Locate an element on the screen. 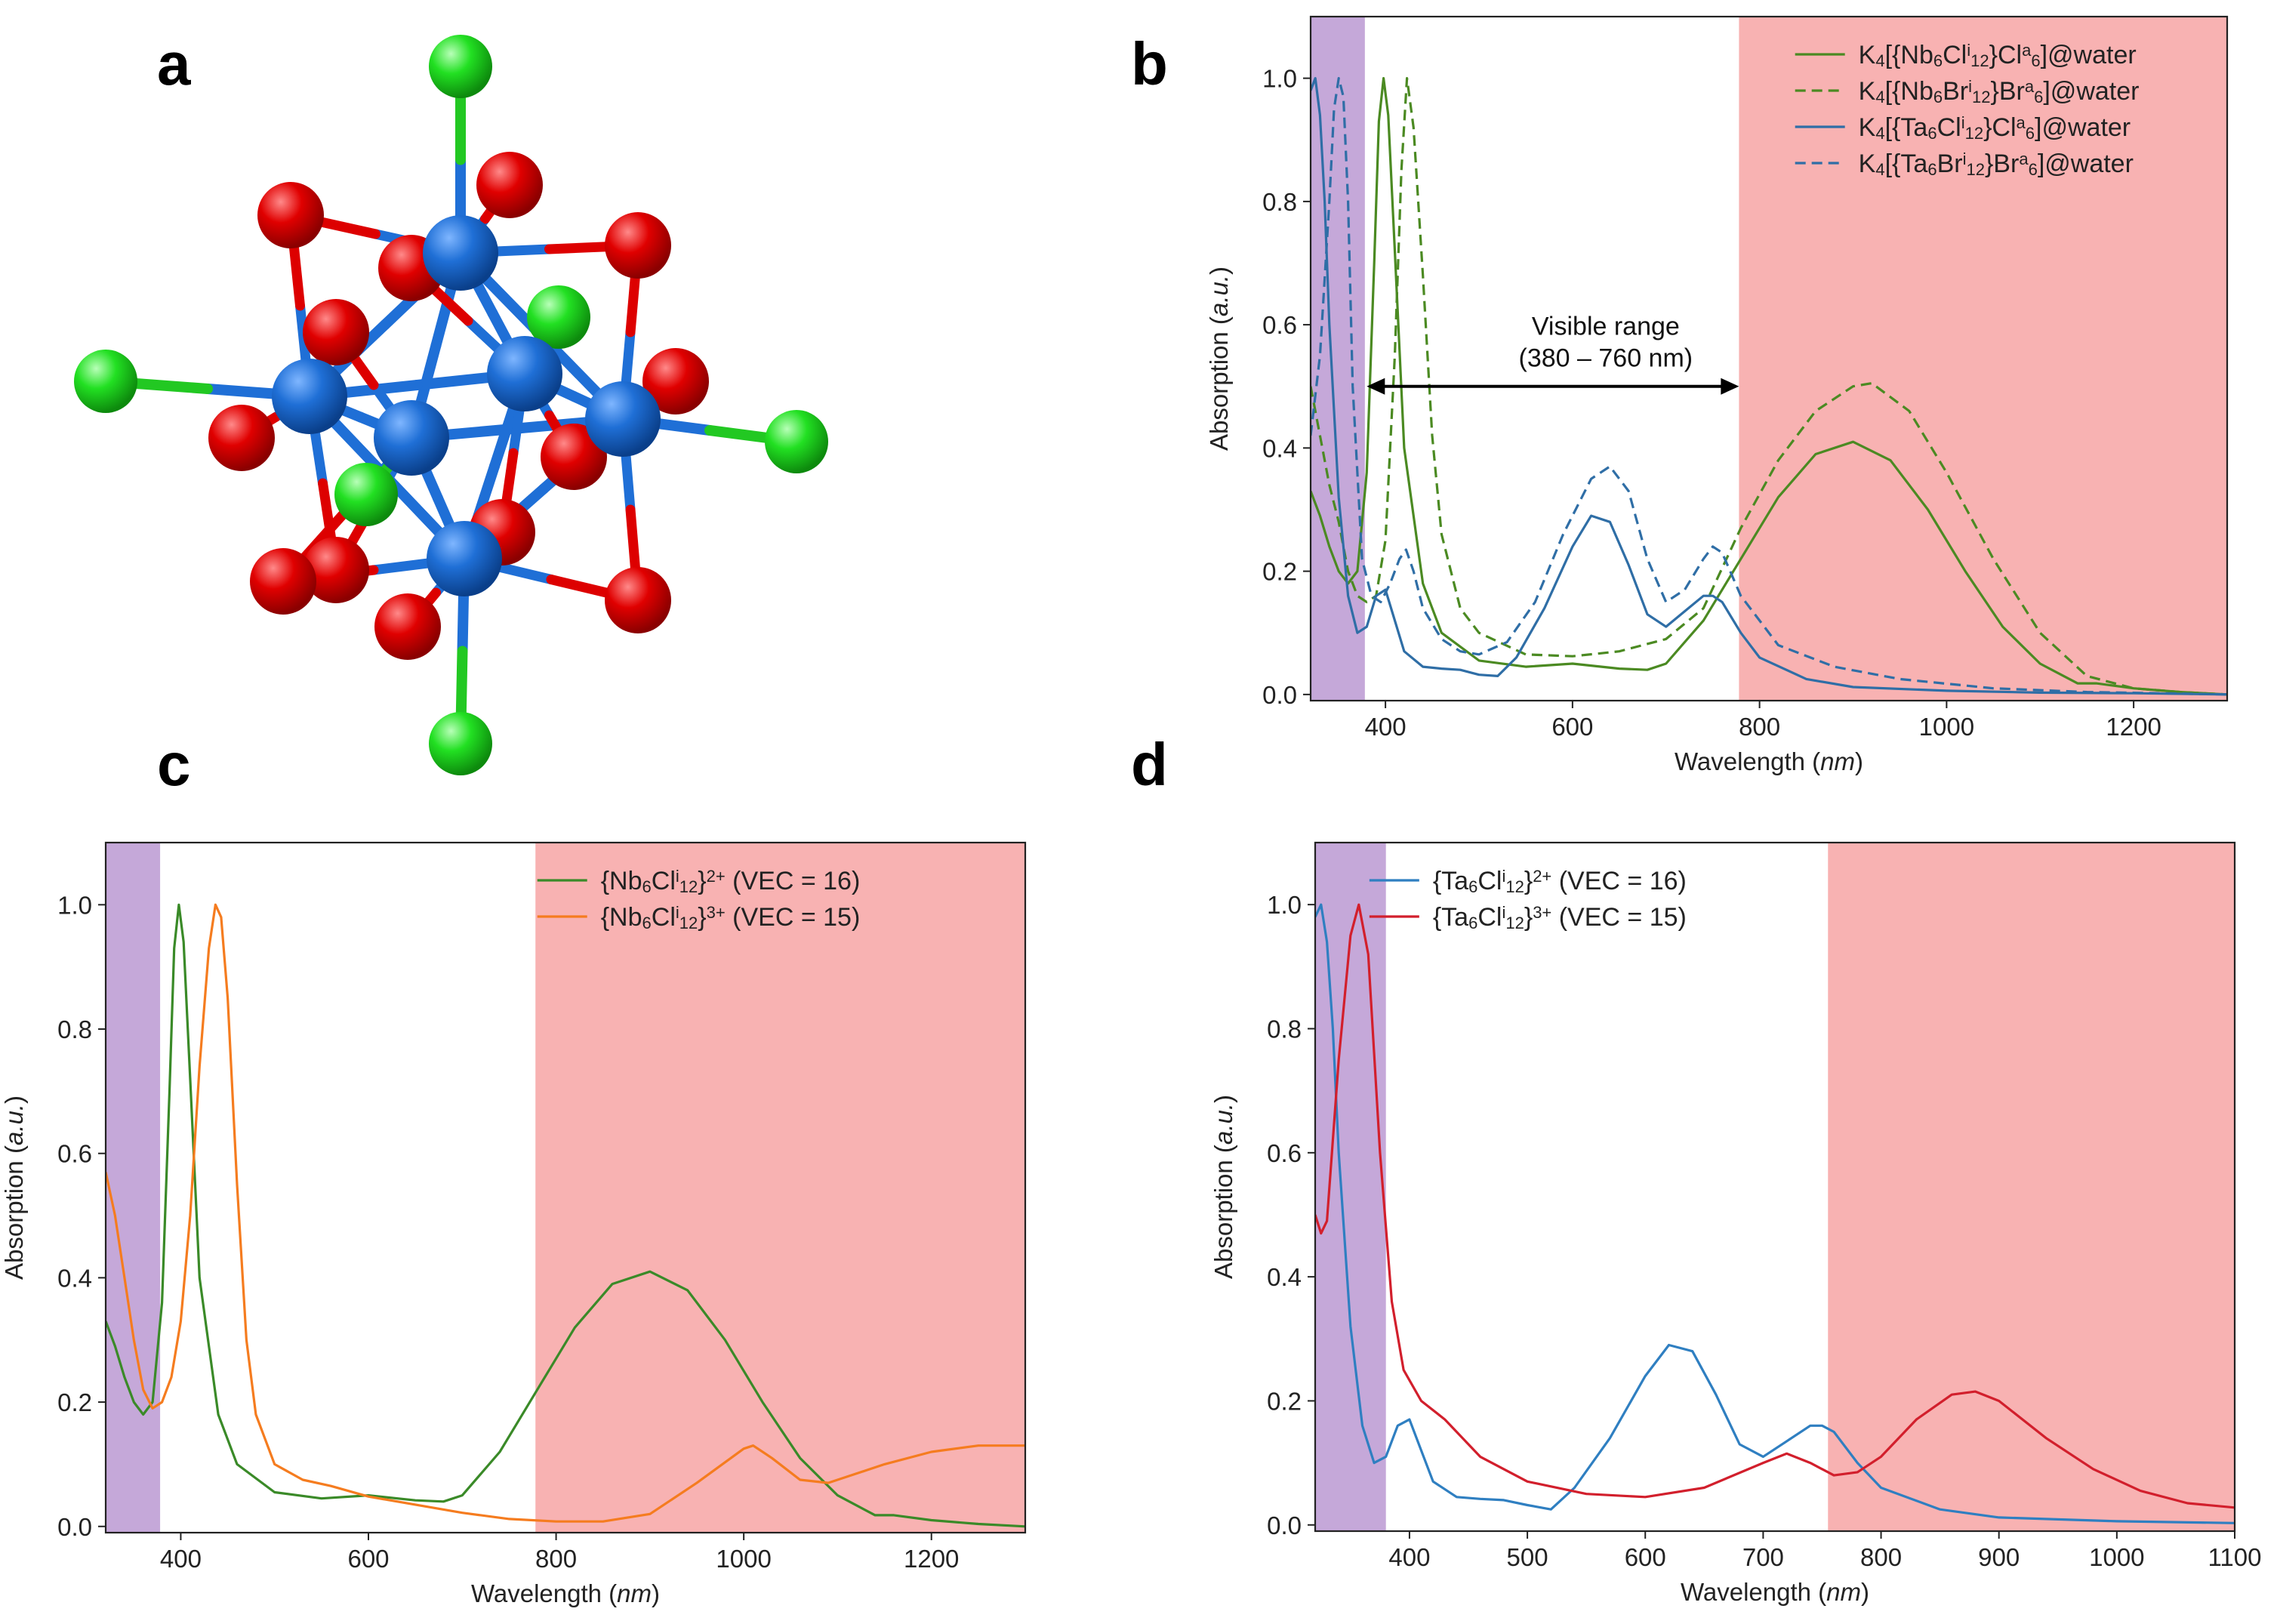  x-tick-label: 1100 is located at coordinates (2235, 1557).